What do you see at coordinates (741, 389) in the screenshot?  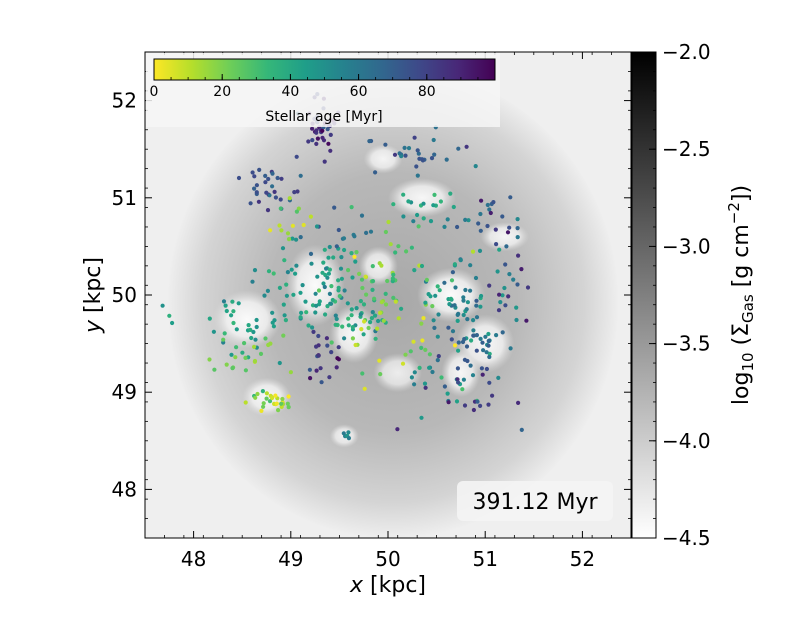 I see `gas-label-prefix: log` at bounding box center [741, 389].